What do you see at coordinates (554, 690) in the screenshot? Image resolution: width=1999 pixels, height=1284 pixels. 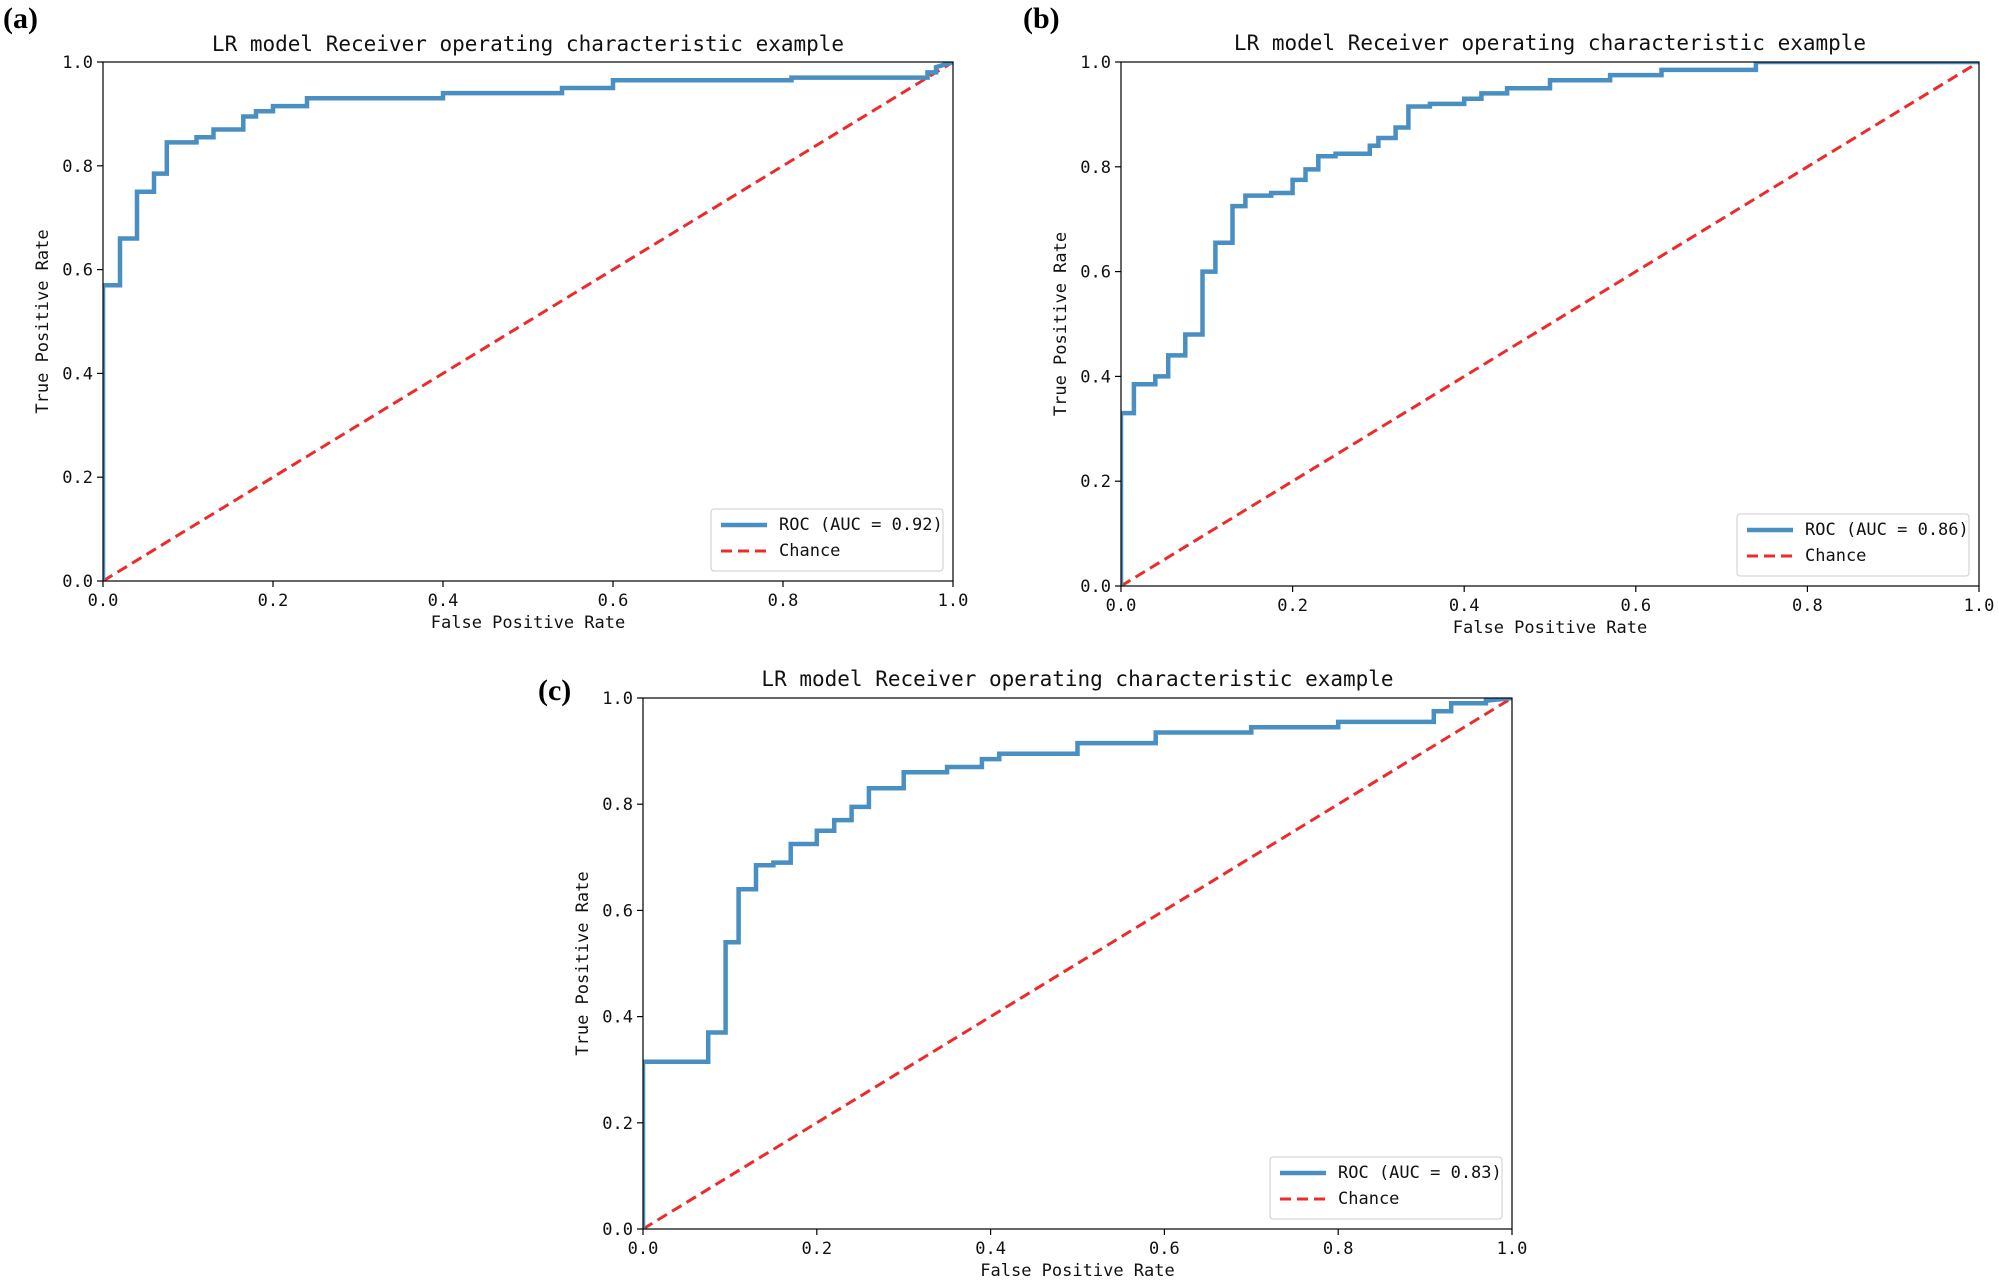 I see `panel-label: (c)` at bounding box center [554, 690].